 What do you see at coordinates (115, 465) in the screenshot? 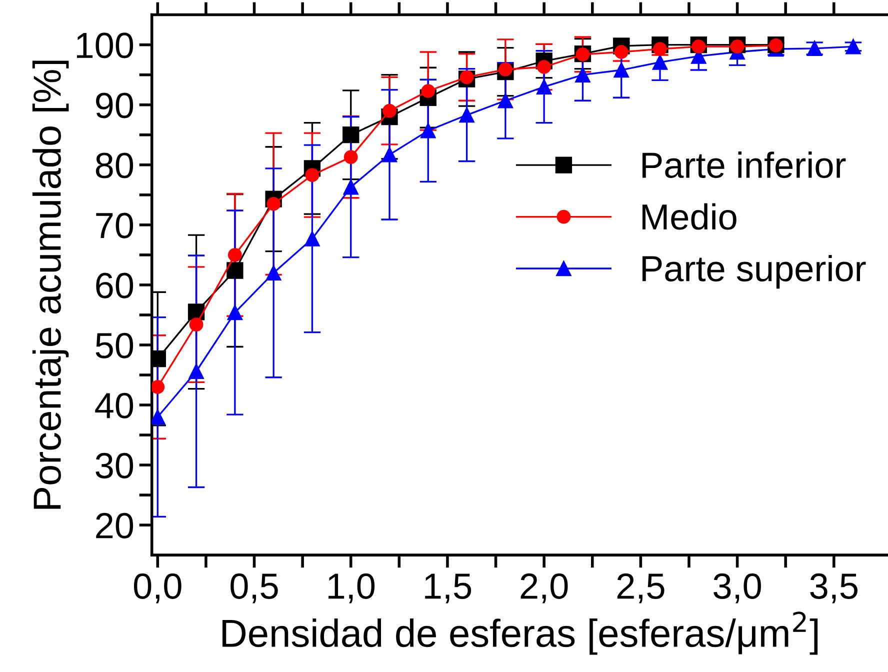
I see `y-tick-label: 30` at bounding box center [115, 465].